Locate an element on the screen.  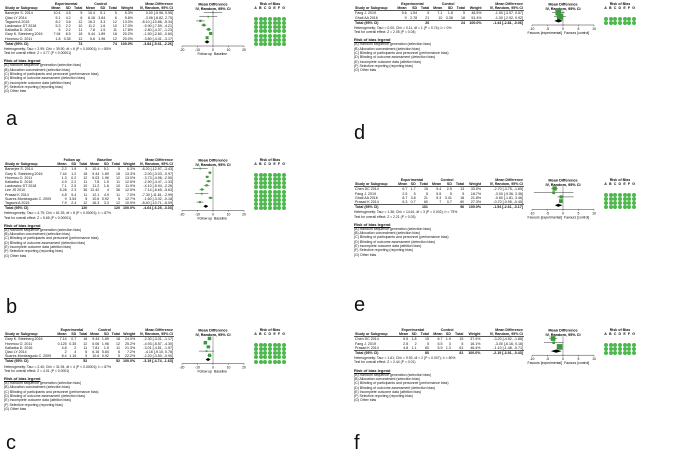
cell: 5.06 is located at coordinates (96, 343).